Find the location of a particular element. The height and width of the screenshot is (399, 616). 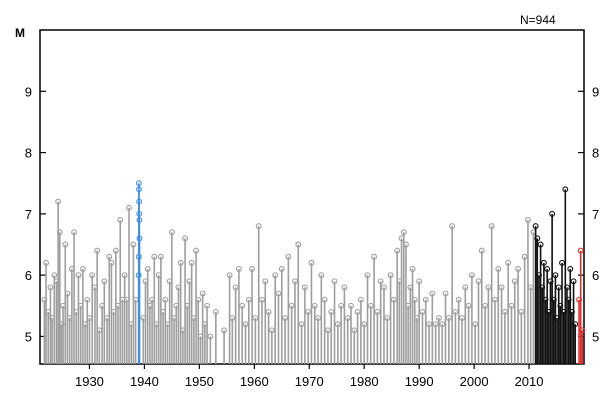

latest-events-series is located at coordinates (581, 305).